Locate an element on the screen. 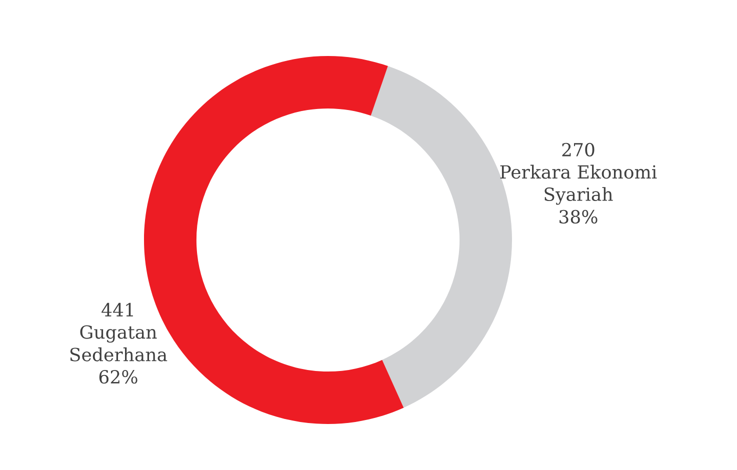  slice-label: Perkara Ekonomi Syariah is located at coordinates (578, 184).